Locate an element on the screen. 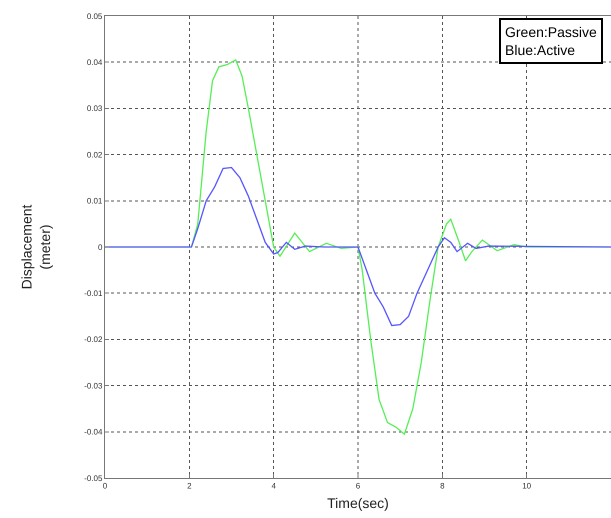  x-tick-label: 4 is located at coordinates (273, 486).